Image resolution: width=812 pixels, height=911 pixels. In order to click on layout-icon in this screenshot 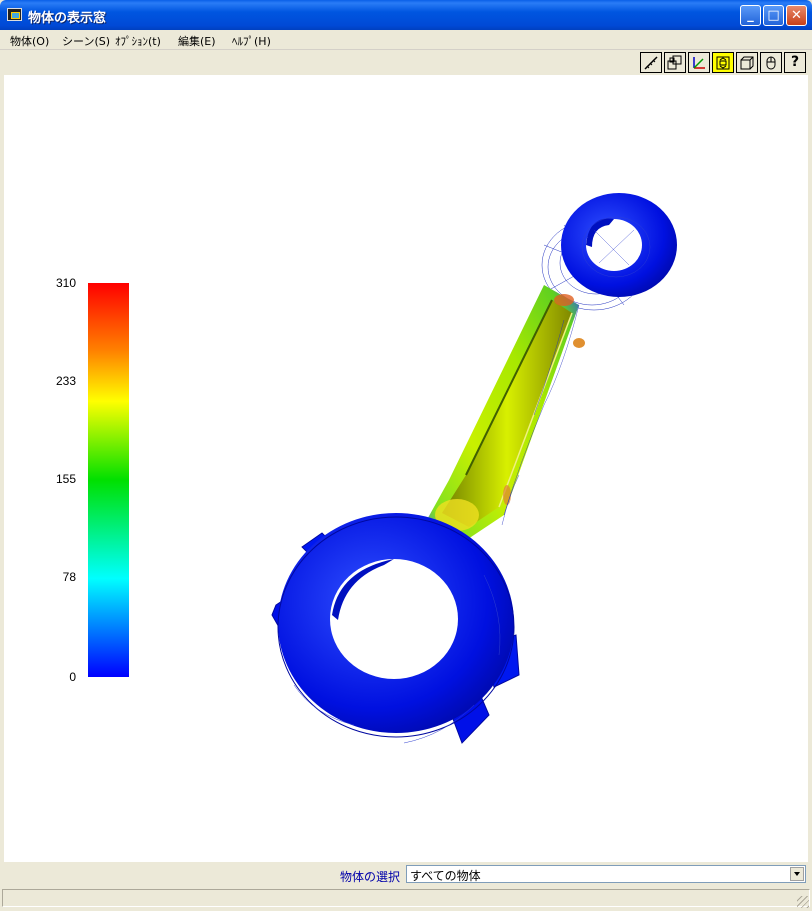, I will do `click(674, 62)`.